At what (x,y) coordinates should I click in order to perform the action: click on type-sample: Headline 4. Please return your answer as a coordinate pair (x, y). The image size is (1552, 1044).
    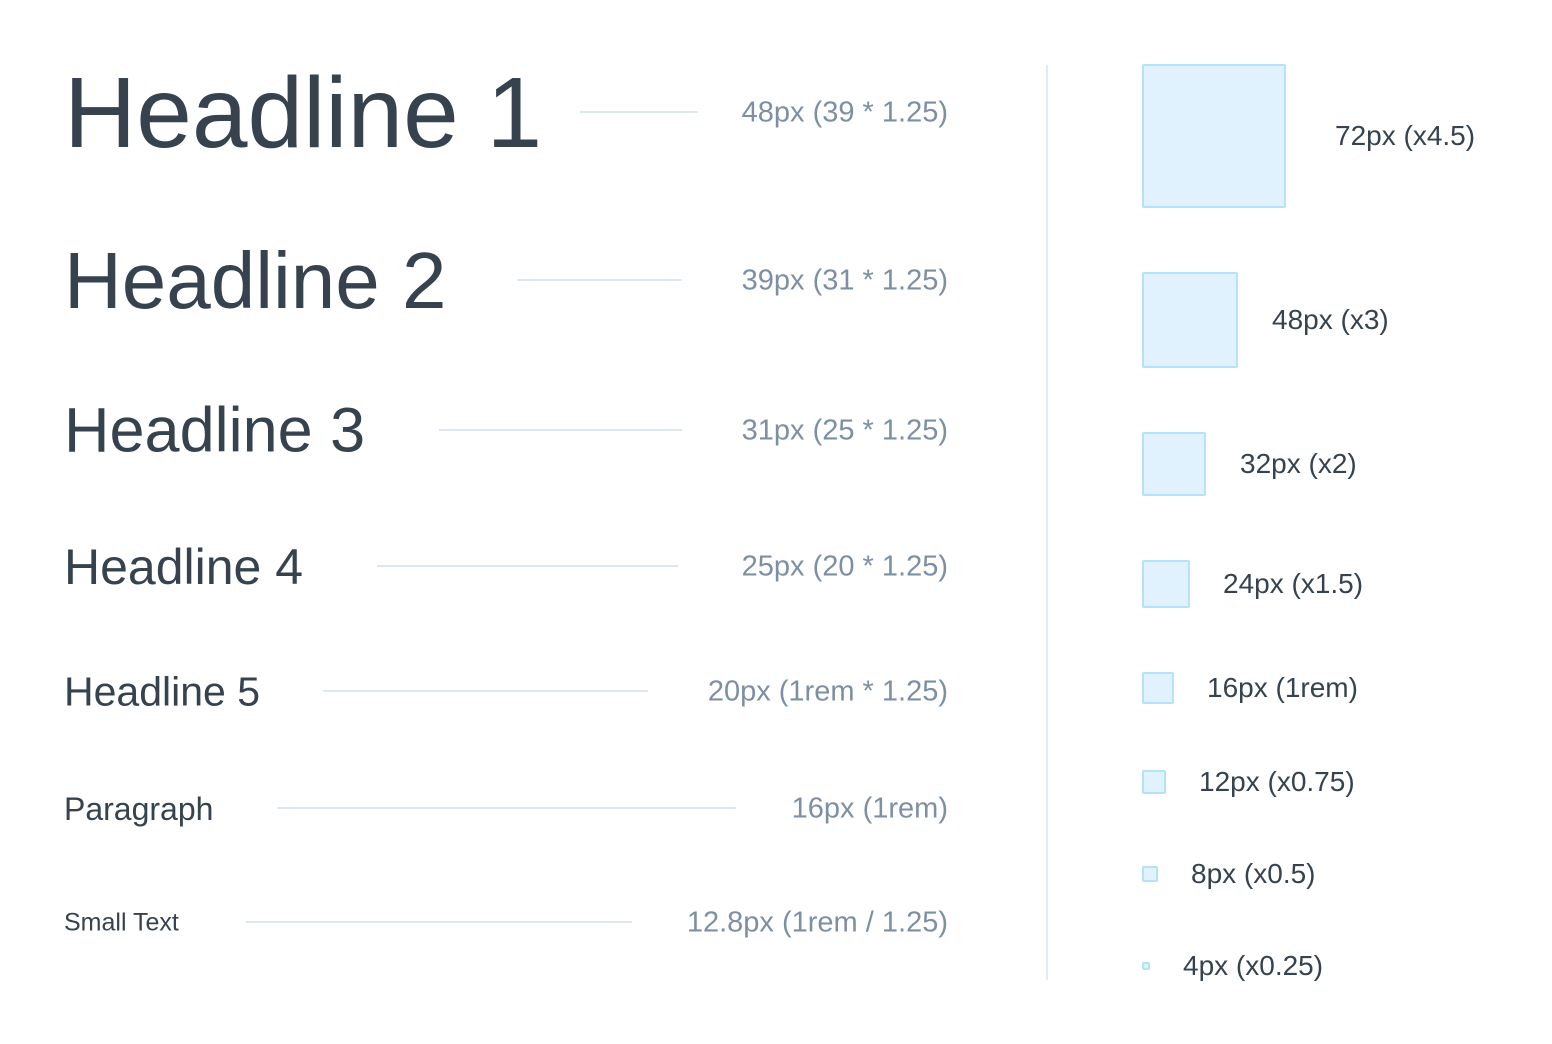
    Looking at the image, I should click on (184, 567).